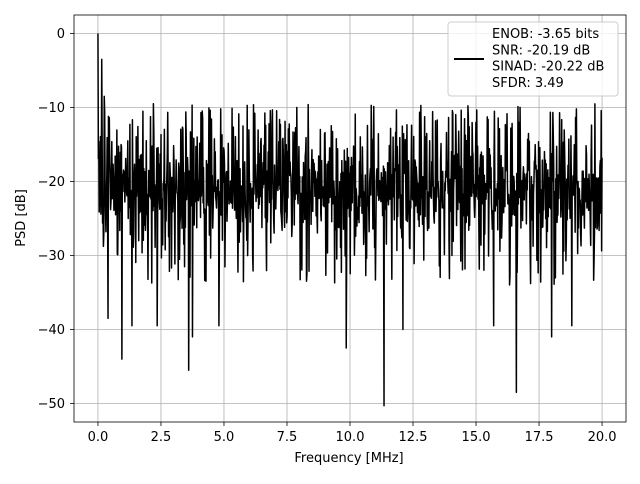  What do you see at coordinates (51, 330) in the screenshot?
I see `y-tick-label: −40` at bounding box center [51, 330].